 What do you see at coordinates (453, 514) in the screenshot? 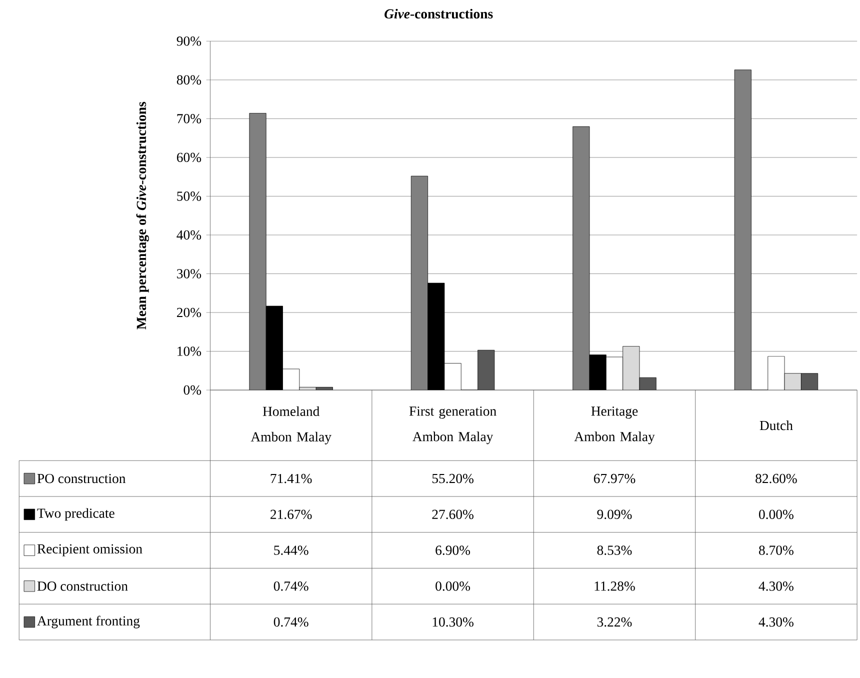
I see `data-label: 27.60%` at bounding box center [453, 514].